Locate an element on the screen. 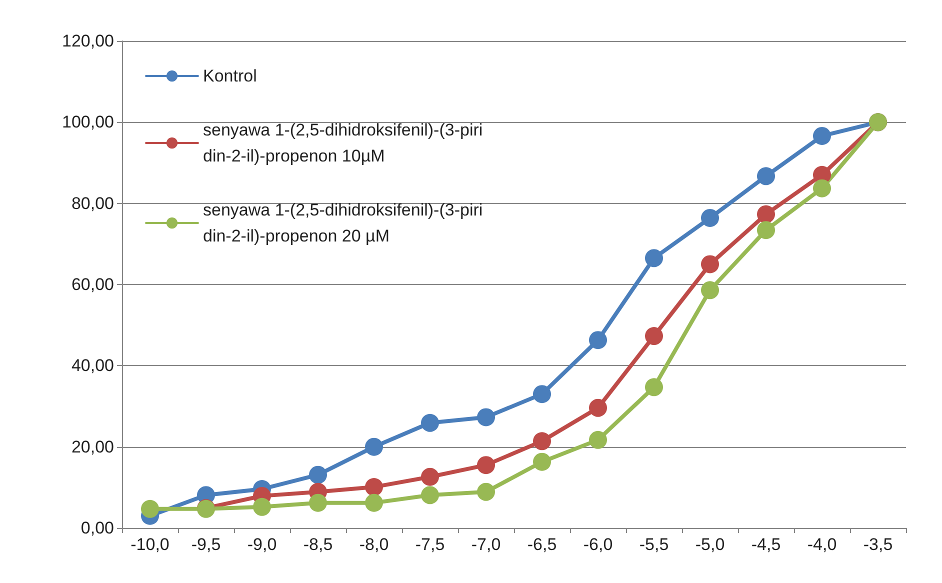  y-tick-label: 60,00 is located at coordinates (92, 284).